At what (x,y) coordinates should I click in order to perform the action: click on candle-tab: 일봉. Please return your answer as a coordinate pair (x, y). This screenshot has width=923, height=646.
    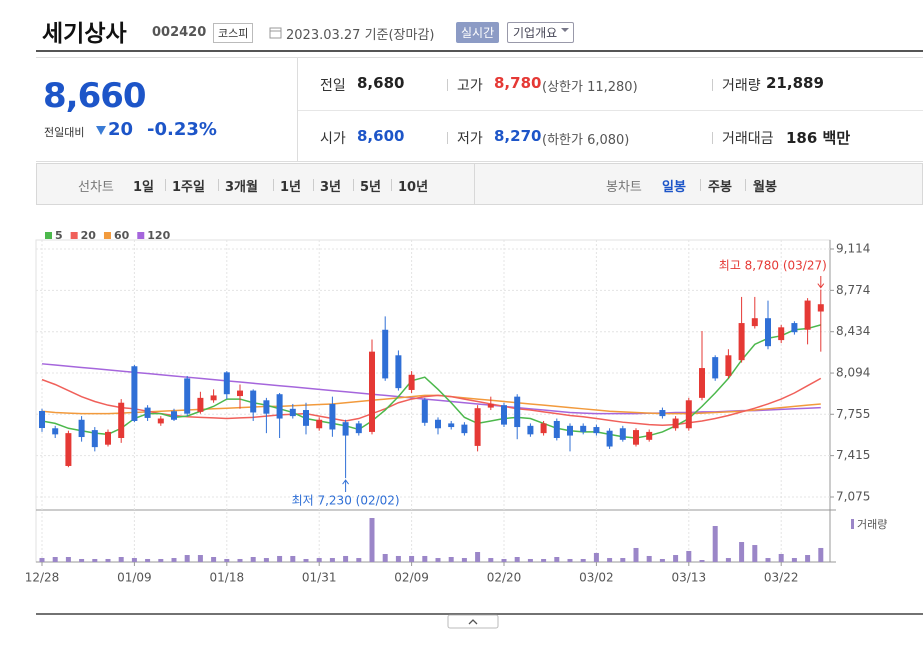
    Looking at the image, I should click on (674, 187).